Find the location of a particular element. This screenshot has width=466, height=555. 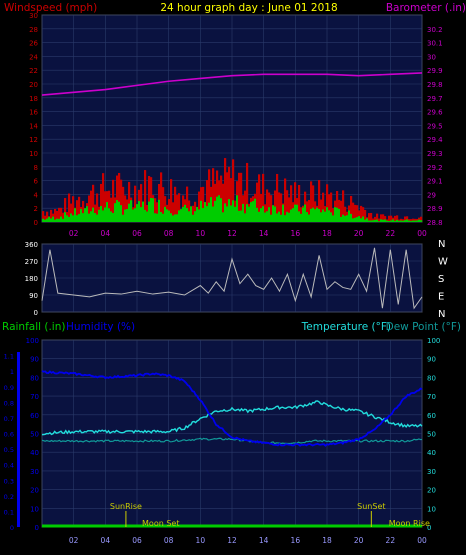

wind-x-tick-label: 18 is located at coordinates (327, 233).